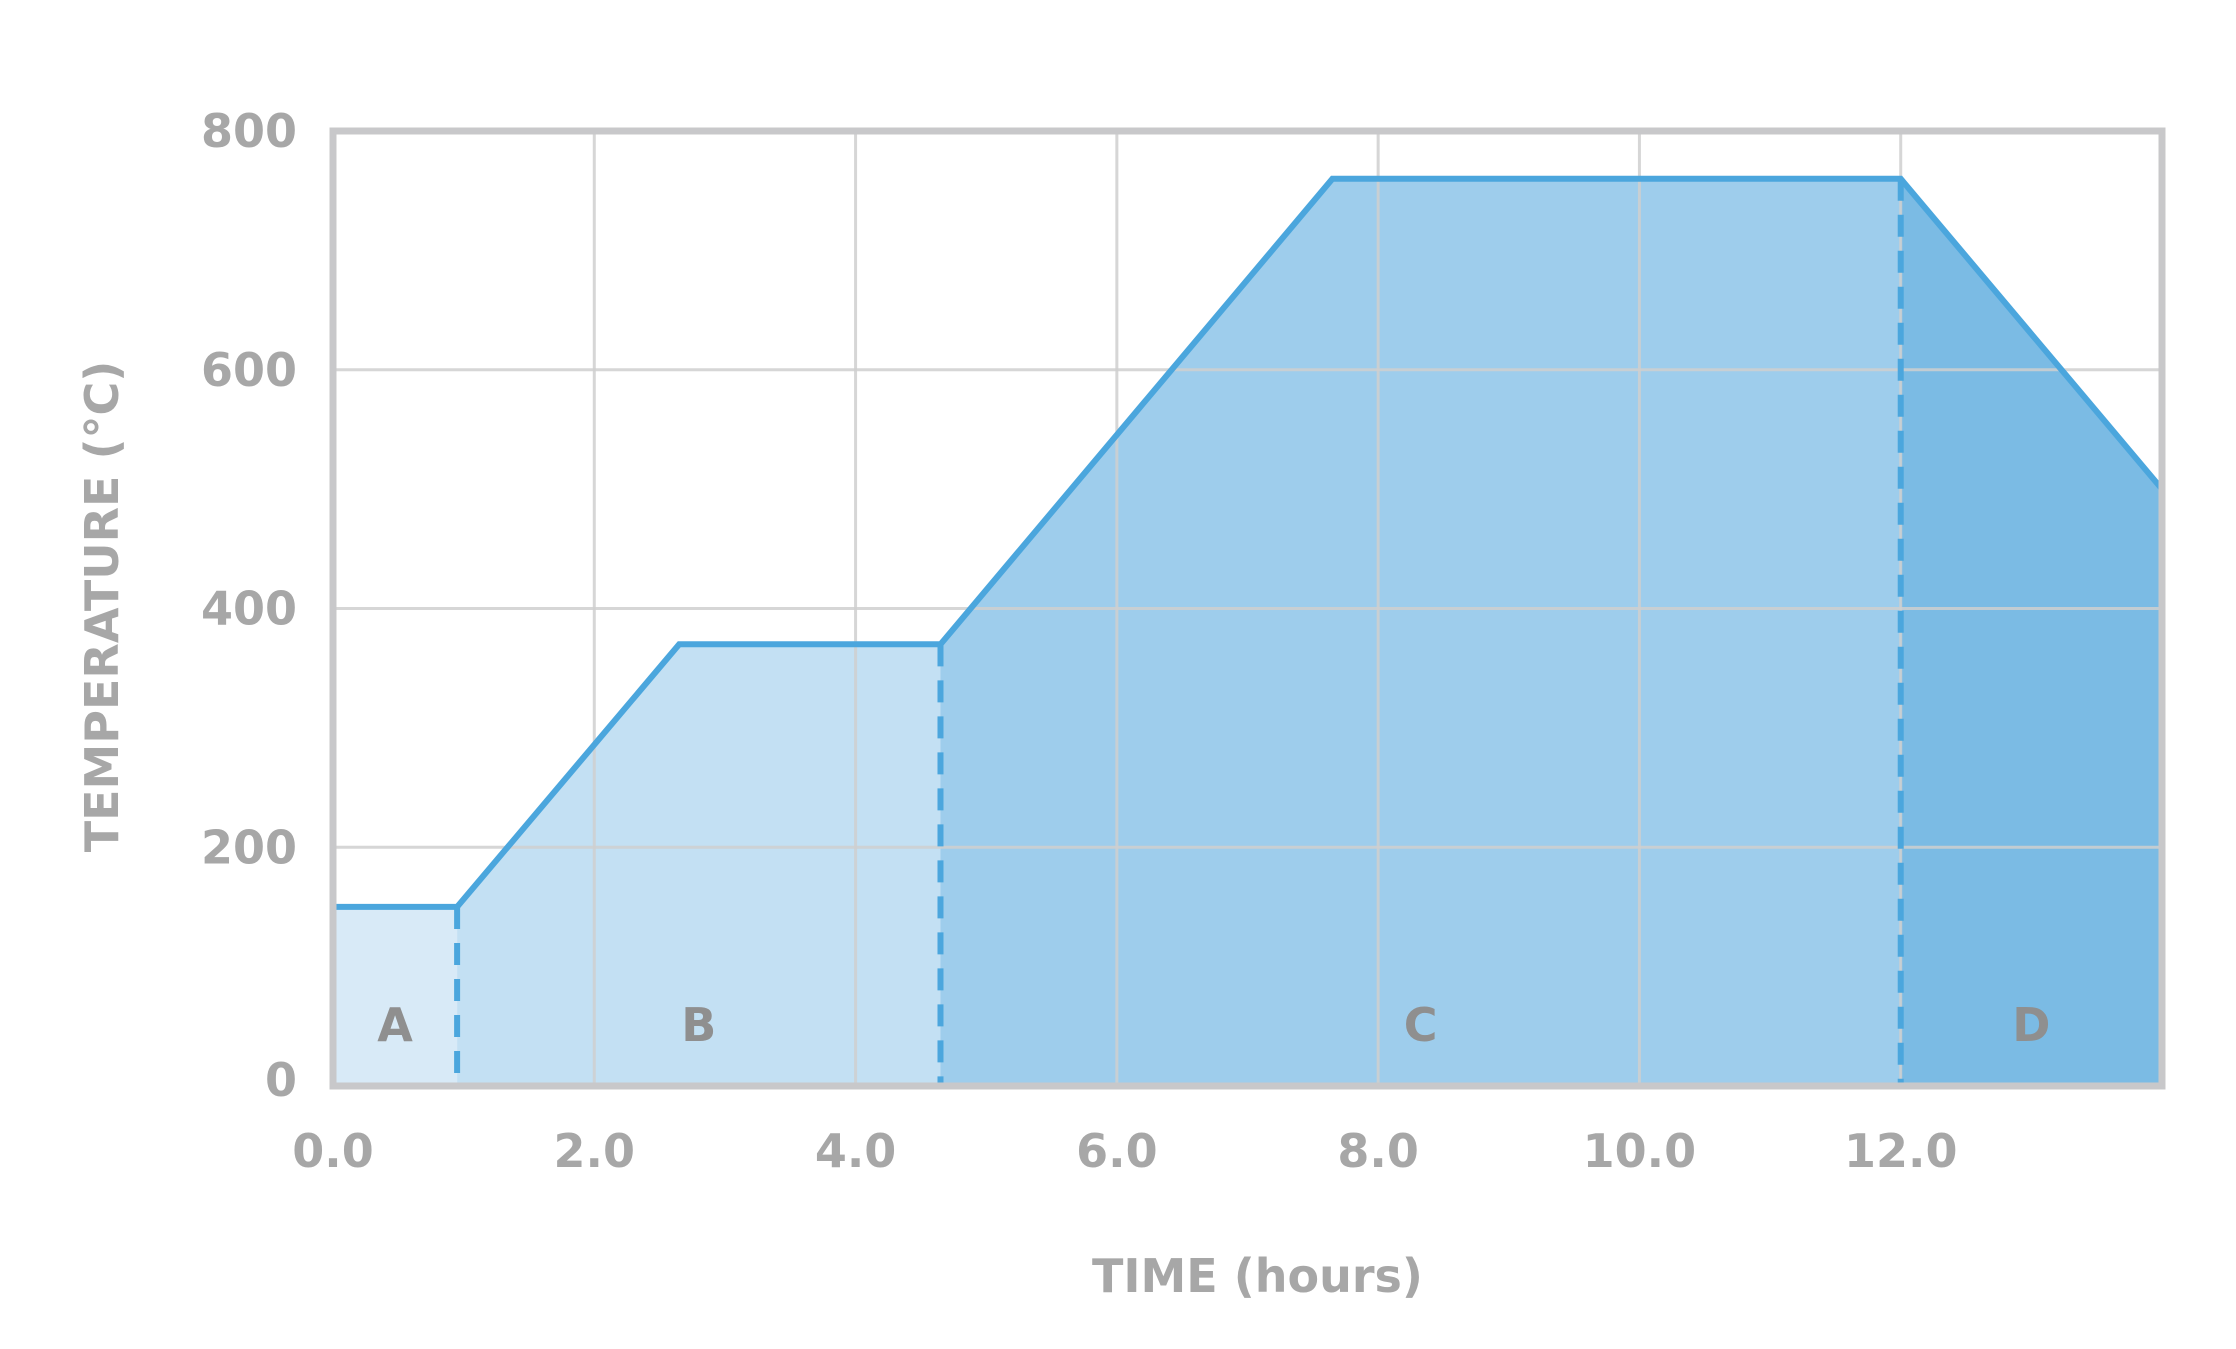 The height and width of the screenshot is (1349, 2236). What do you see at coordinates (1640, 1151) in the screenshot?
I see `x-tick-label: 10.0` at bounding box center [1640, 1151].